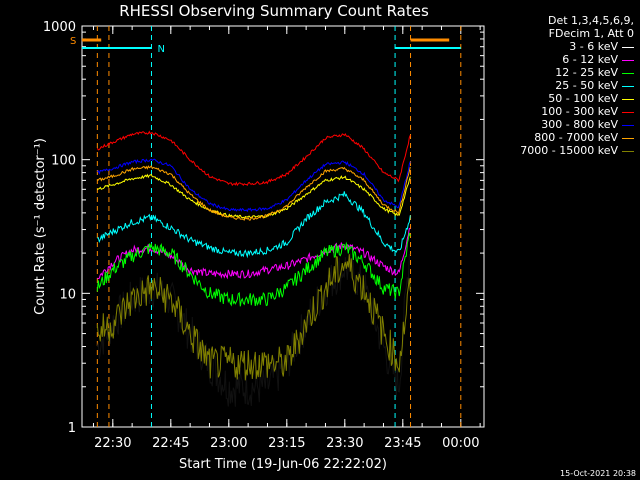 This screenshot has height=480, width=640. Describe the element at coordinates (598, 473) in the screenshot. I see `timestamp: 15-Oct-2021 20:38` at that location.